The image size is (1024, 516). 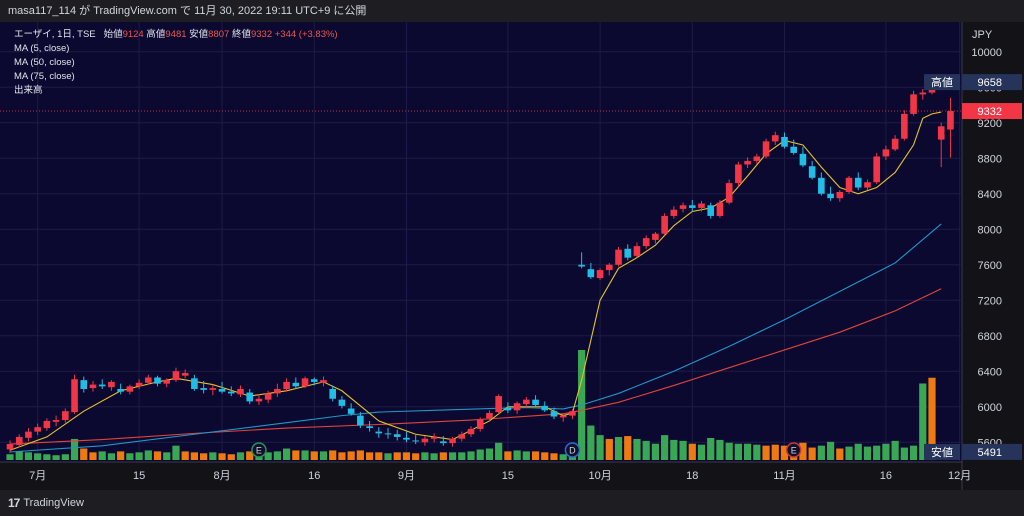 What do you see at coordinates (990, 83) in the screenshot?
I see `high-tag-value: 9658` at bounding box center [990, 83].